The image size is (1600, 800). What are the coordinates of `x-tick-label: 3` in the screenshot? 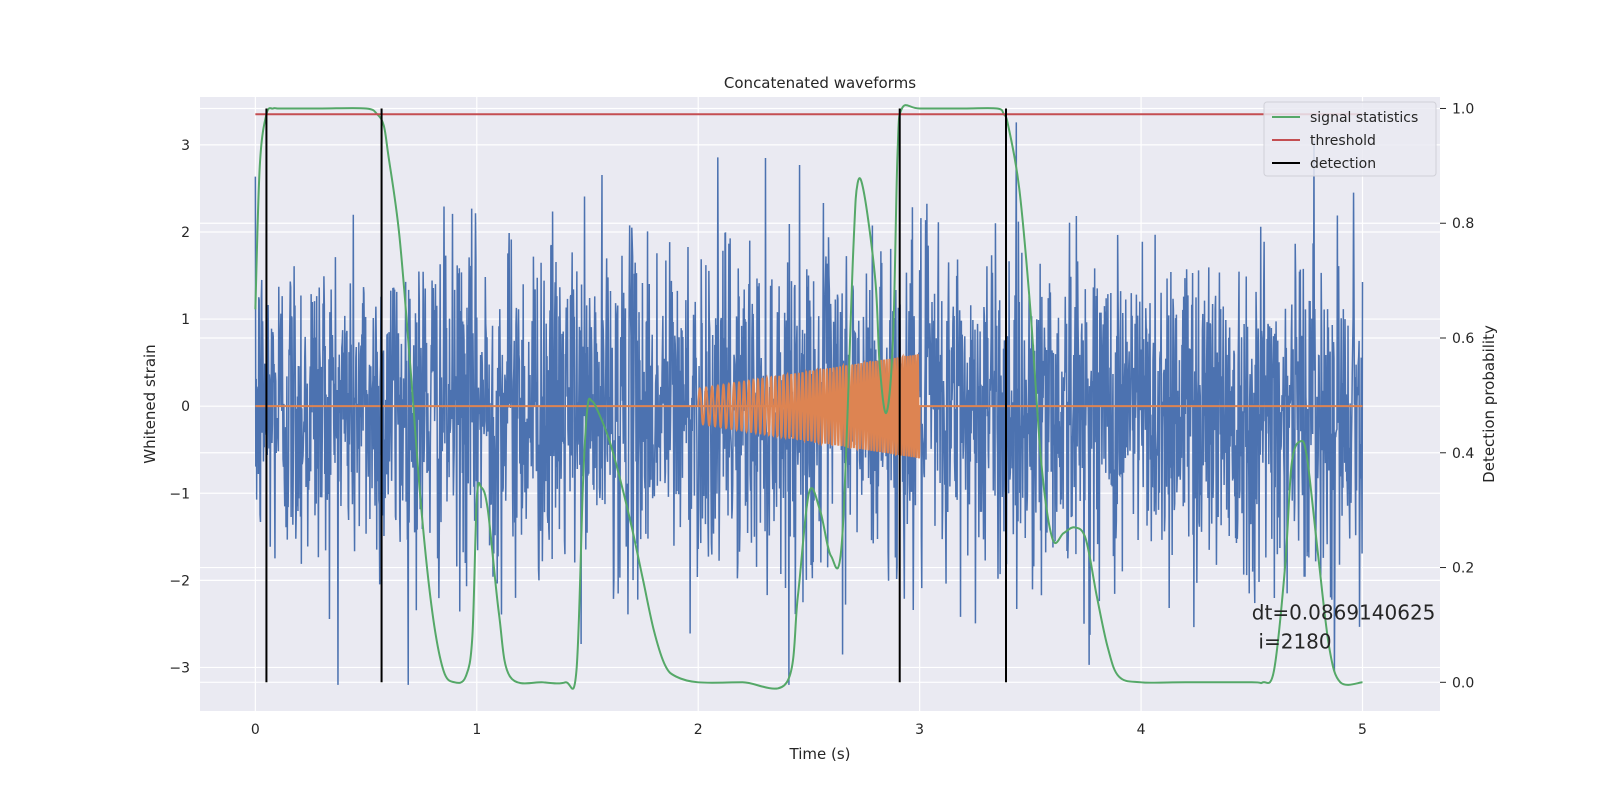 It's located at (919, 730).